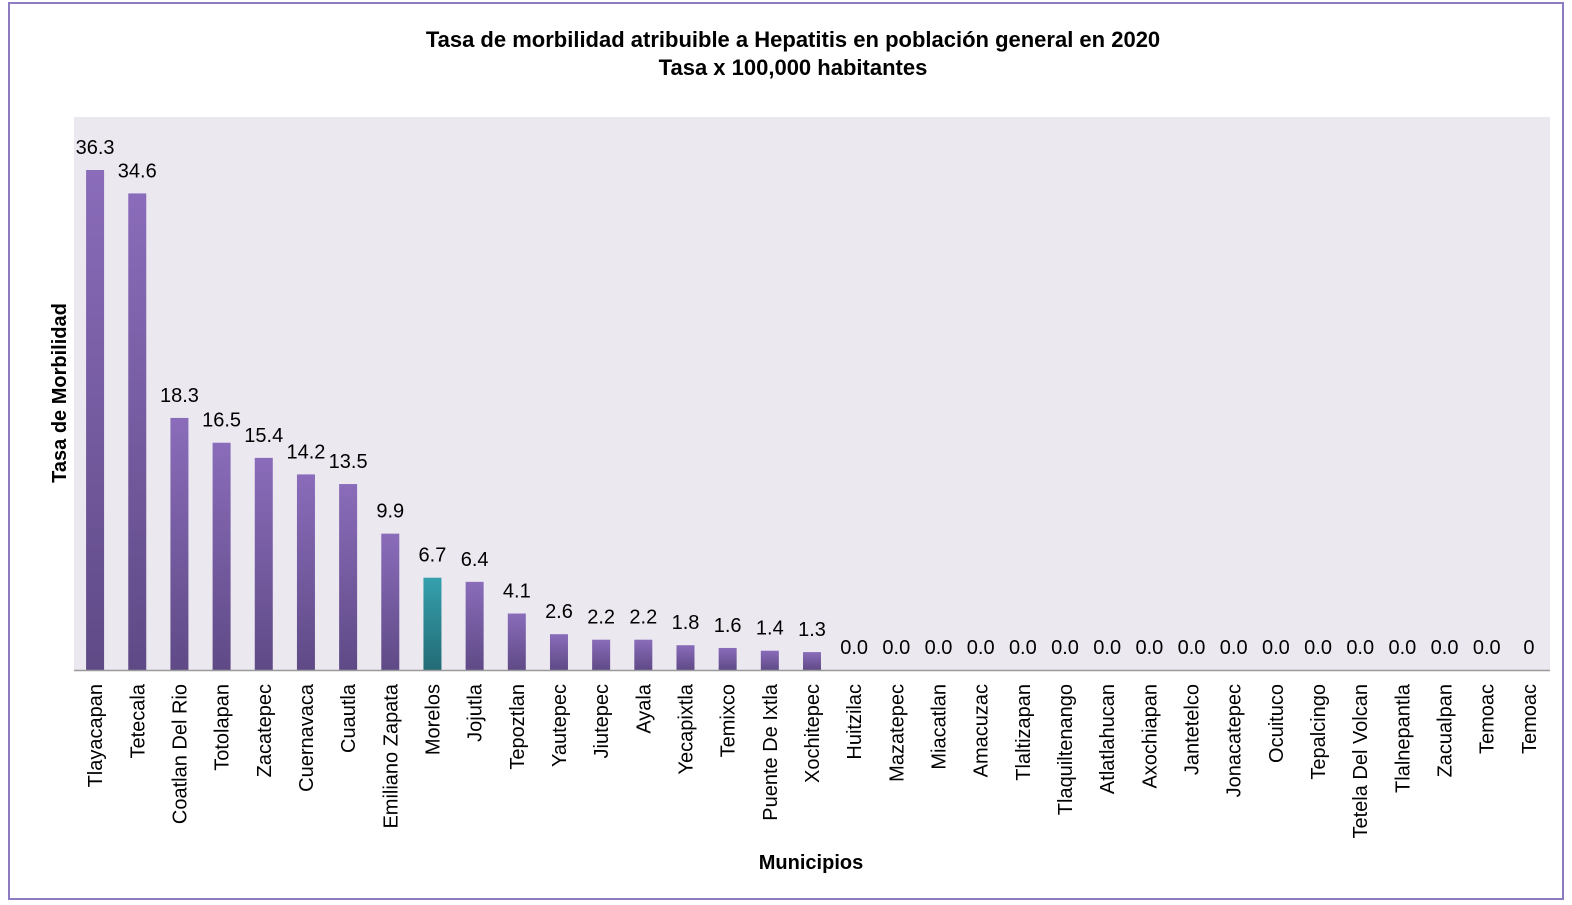 The height and width of the screenshot is (905, 1572). Describe the element at coordinates (644, 708) in the screenshot. I see `x-tick-label-13: Ayala` at that location.